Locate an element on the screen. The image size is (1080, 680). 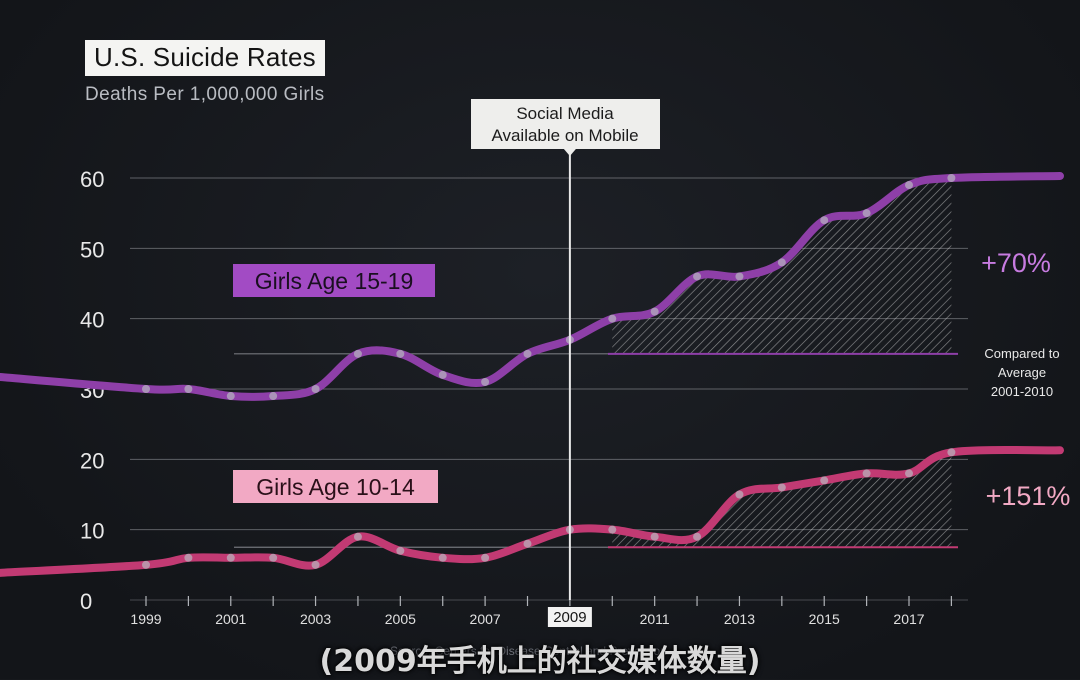
change-label: +70% is located at coordinates (1016, 263).